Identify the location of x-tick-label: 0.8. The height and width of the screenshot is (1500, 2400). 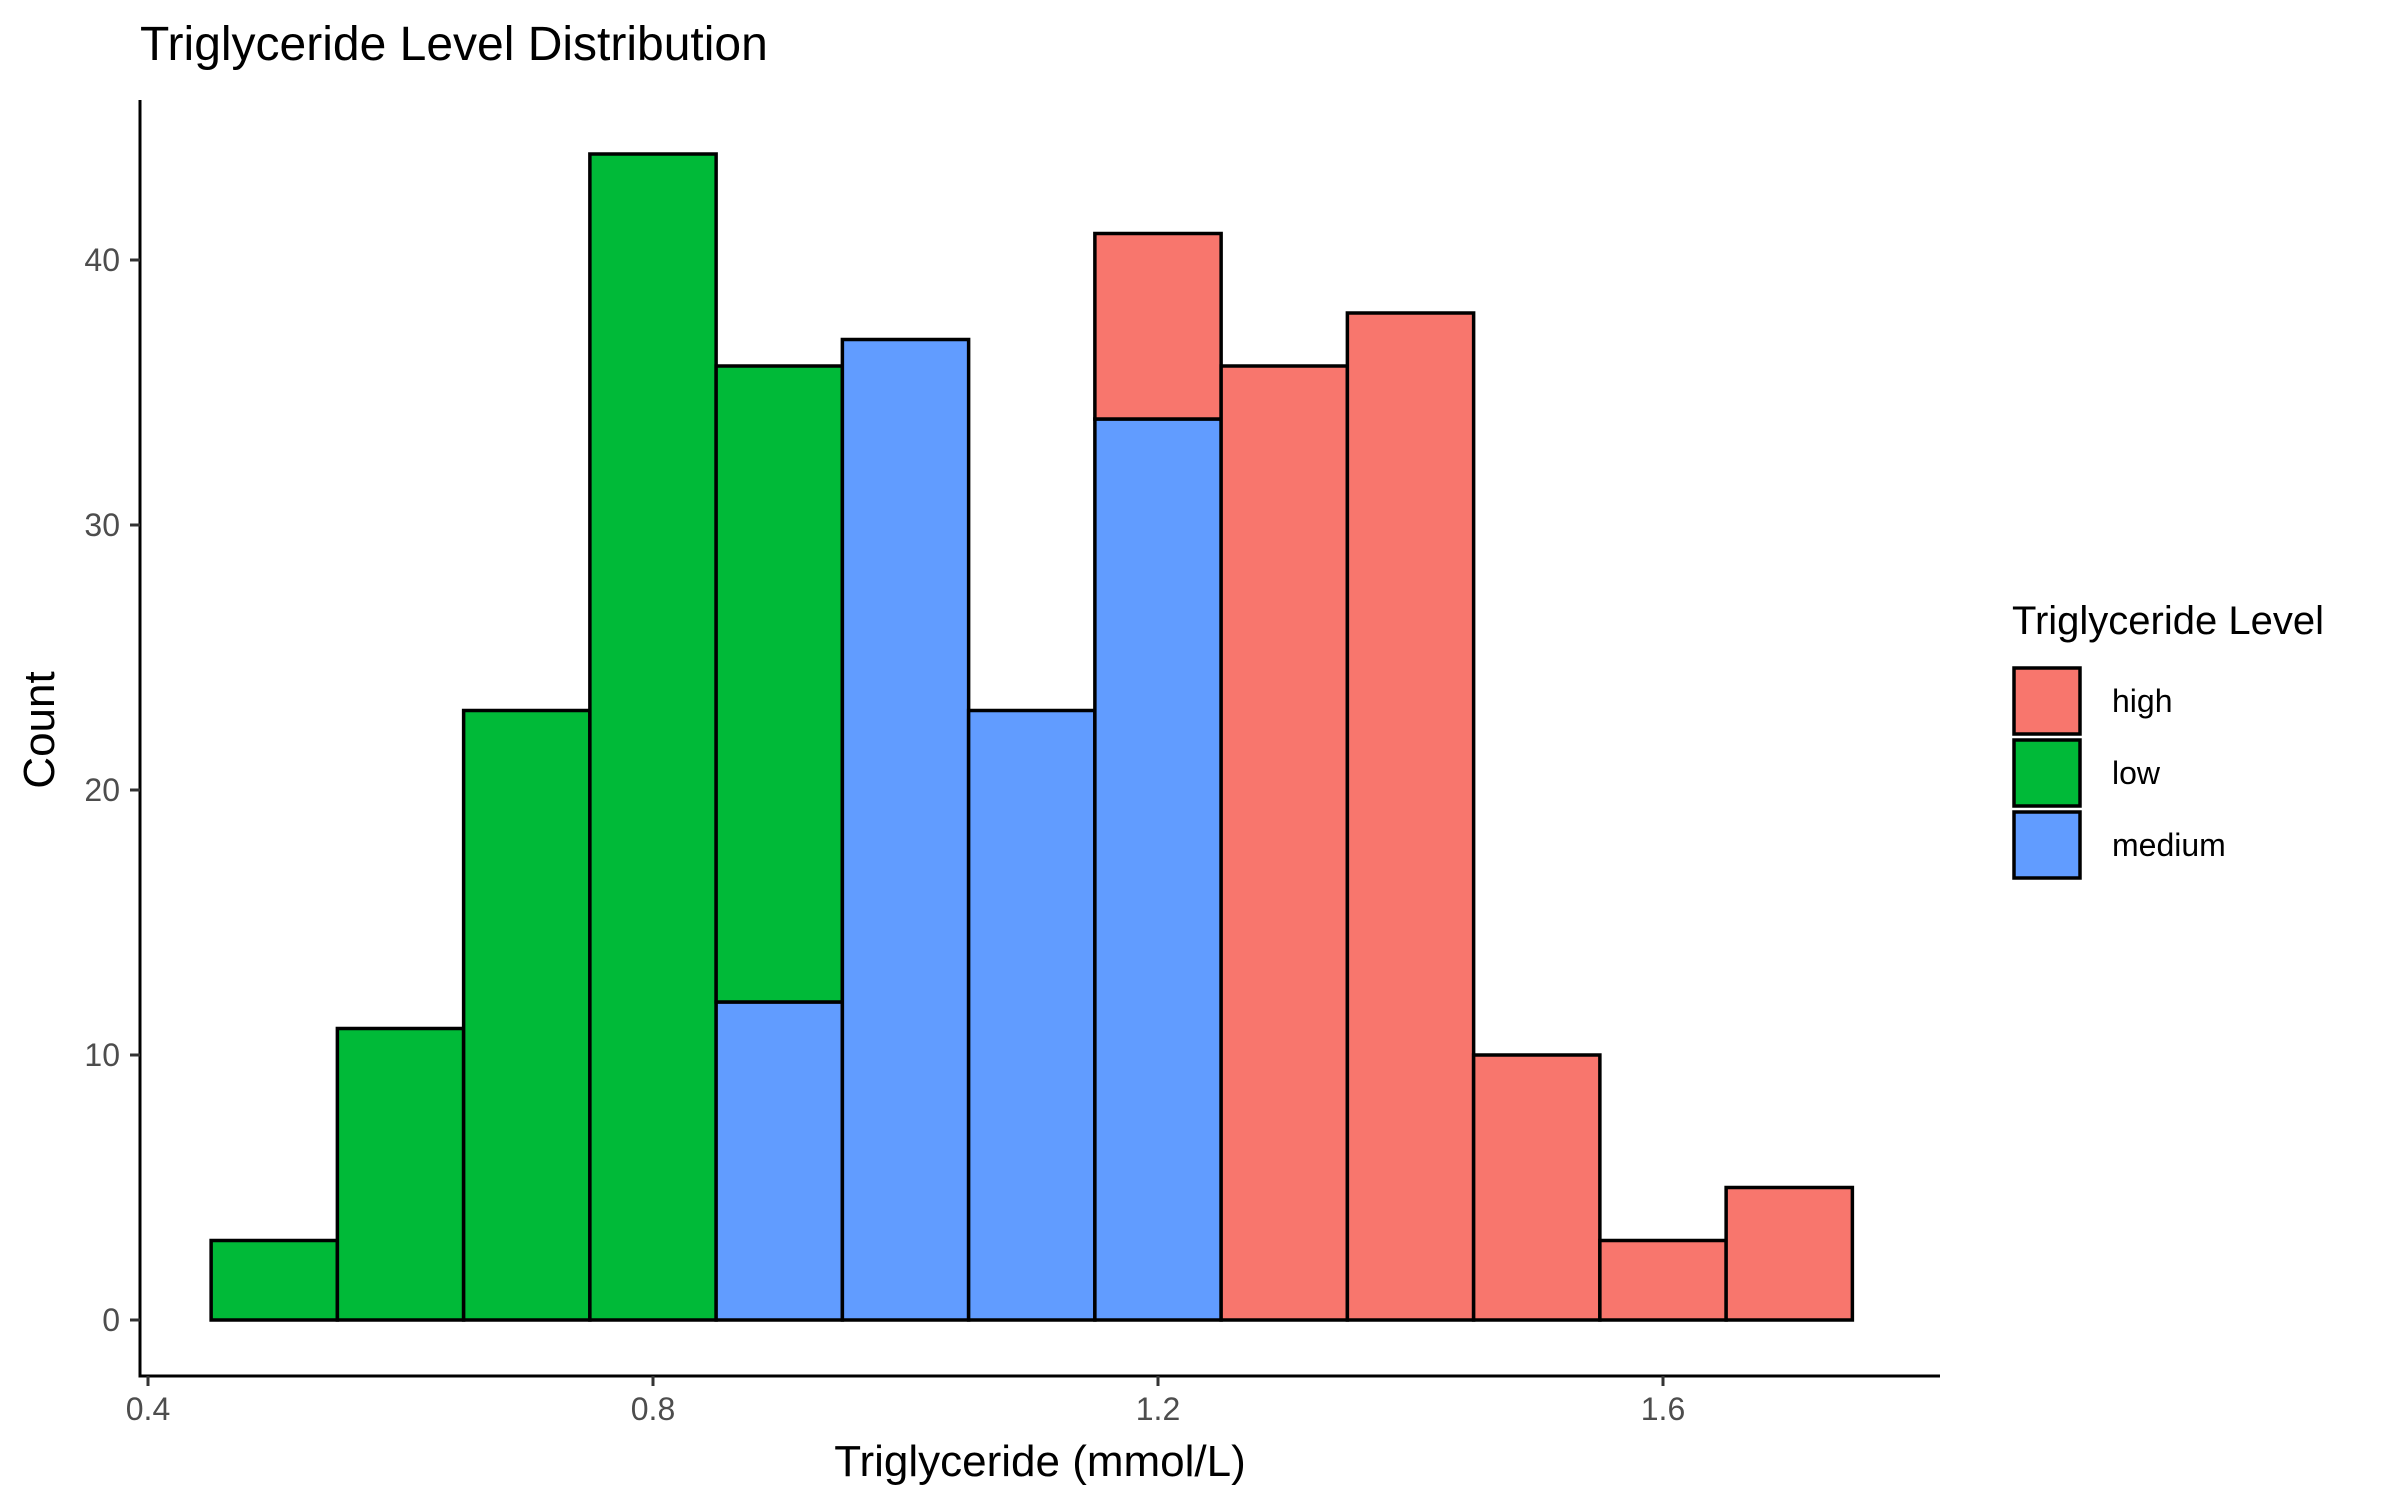
(653, 1409).